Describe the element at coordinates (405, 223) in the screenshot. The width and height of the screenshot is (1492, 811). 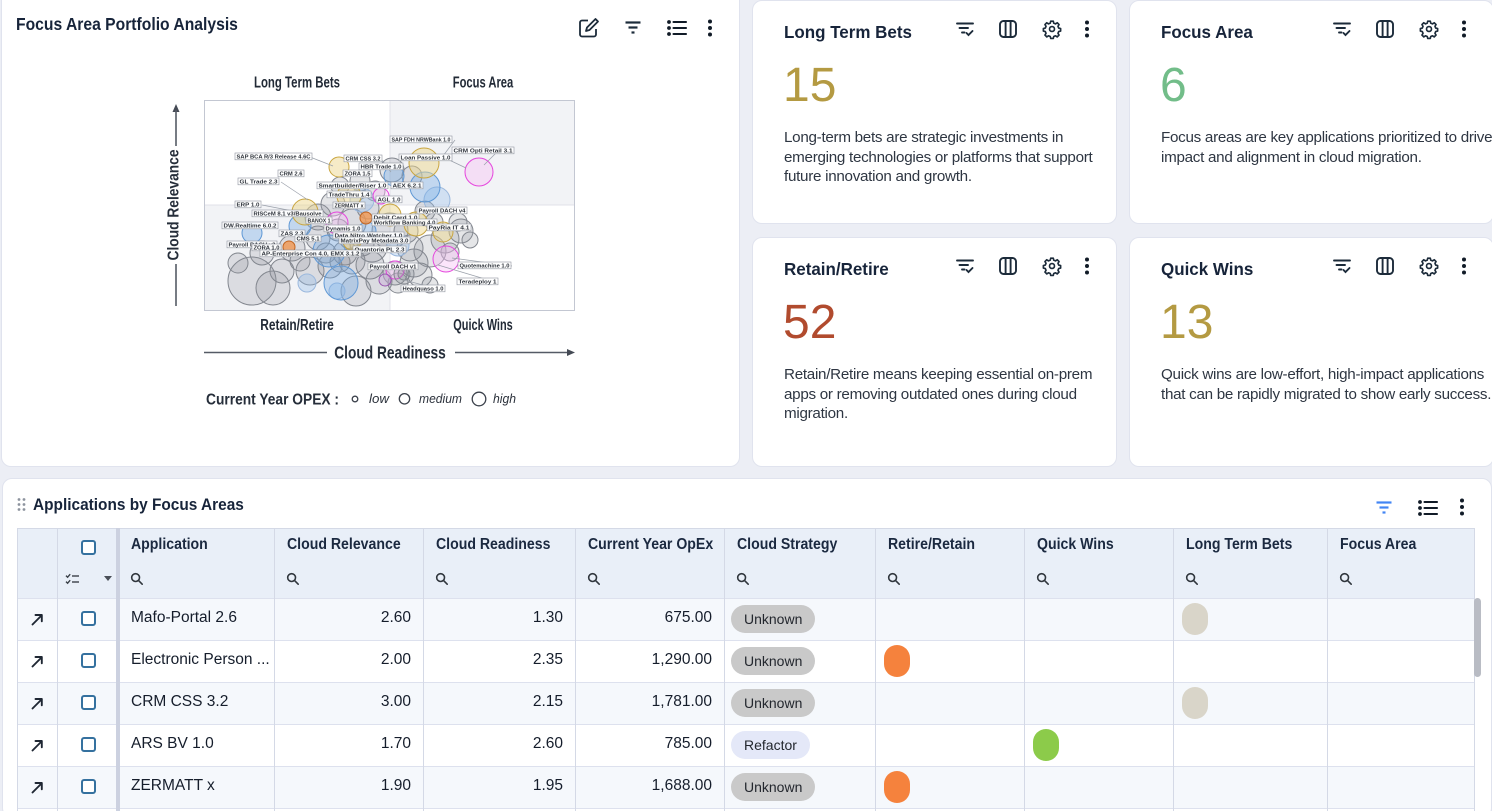
I see `svg-text: Workflow Banking 4.0` at that location.